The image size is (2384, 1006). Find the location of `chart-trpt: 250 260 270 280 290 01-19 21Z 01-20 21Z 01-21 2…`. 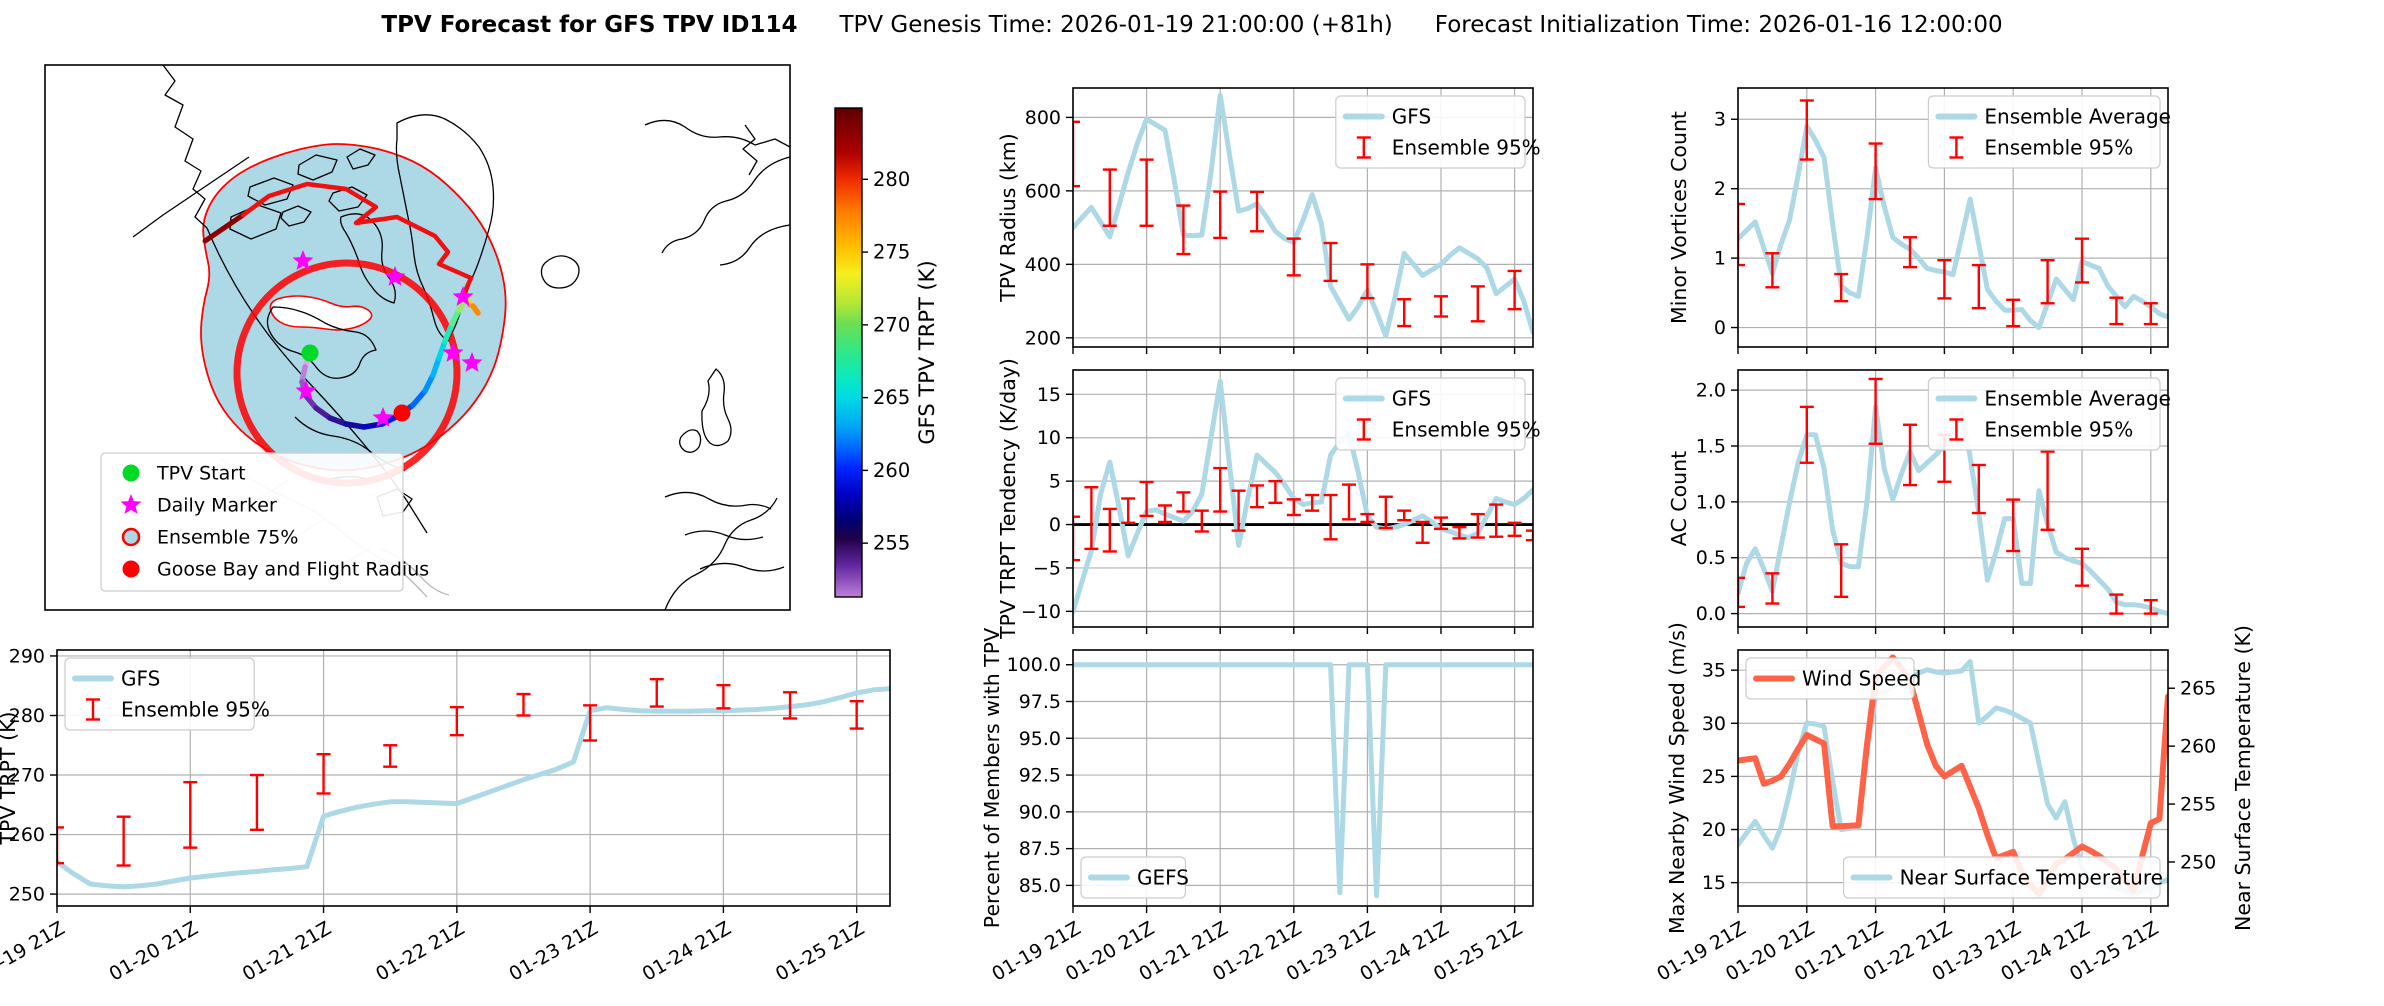

chart-trpt: 250 260 270 280 290 01-19 21Z 01-20 21Z 01-21 2… is located at coordinates (445, 815).